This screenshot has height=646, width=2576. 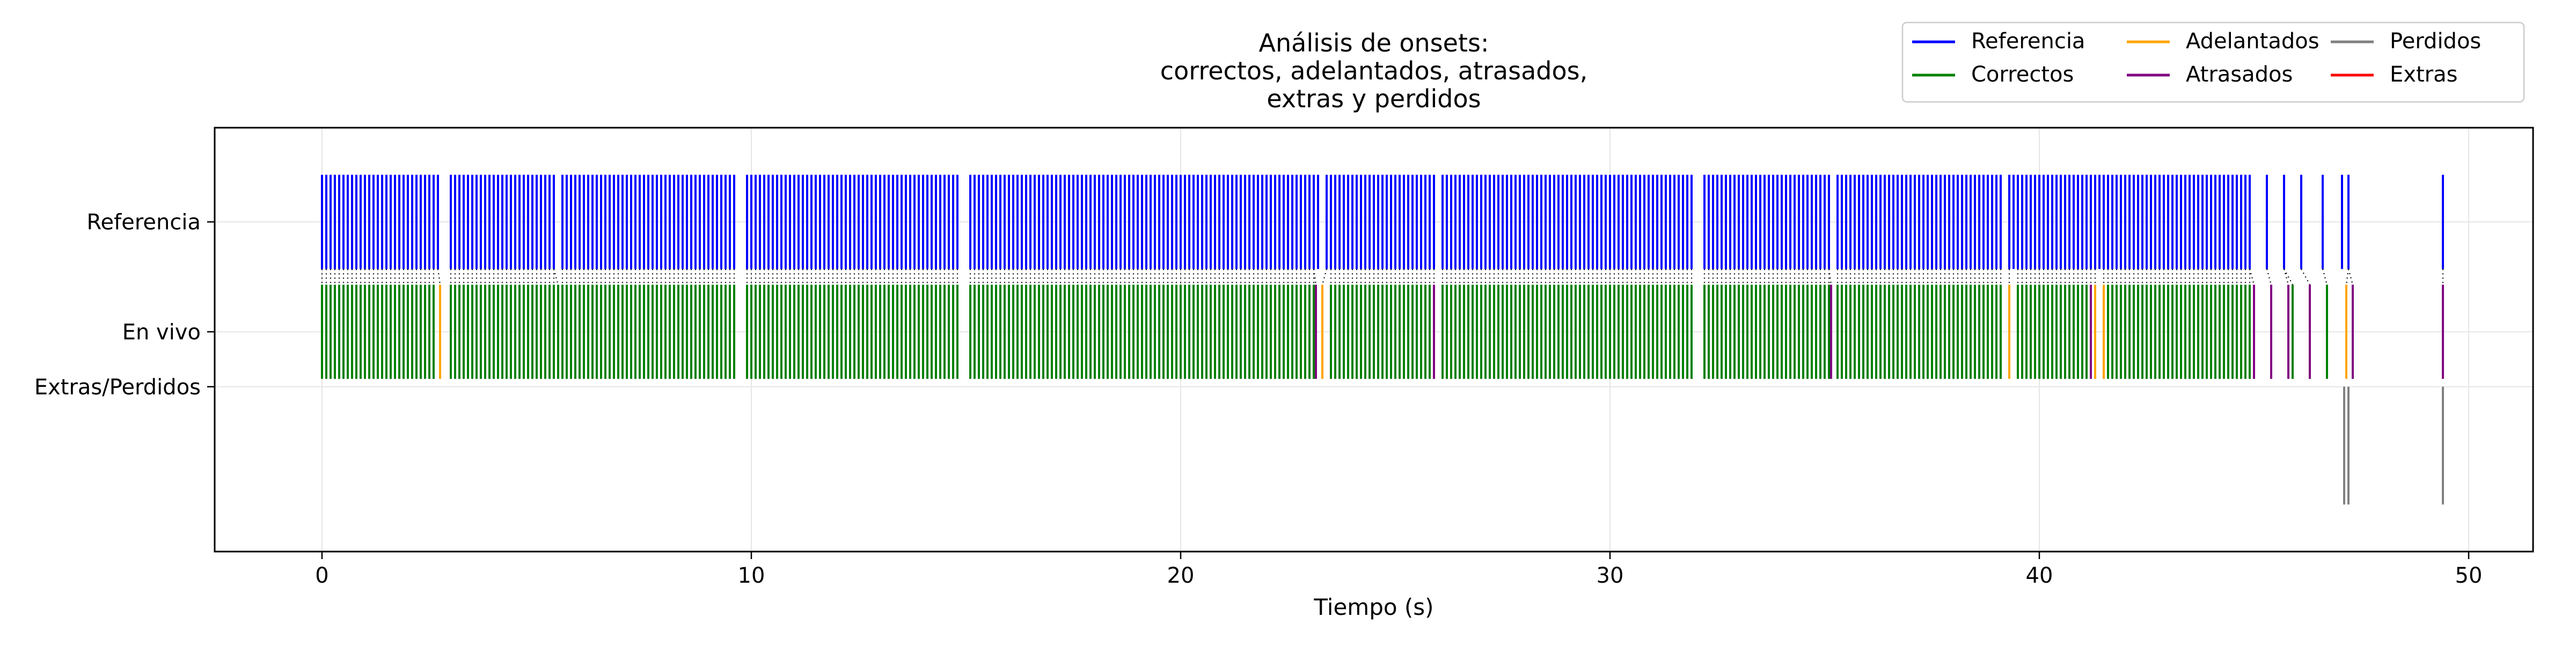 What do you see at coordinates (2022, 75) in the screenshot?
I see `legend-label: Correctos` at bounding box center [2022, 75].